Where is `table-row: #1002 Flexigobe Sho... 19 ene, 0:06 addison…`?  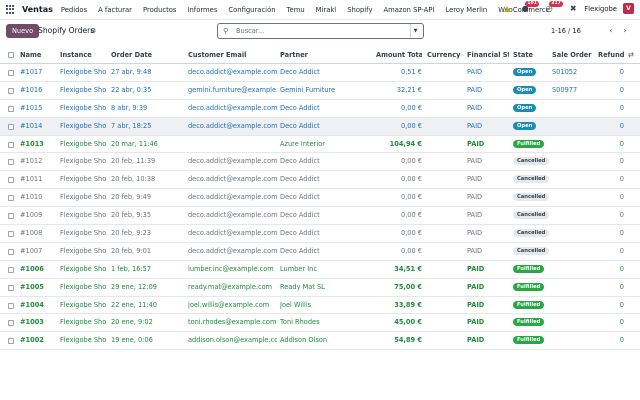 table-row: #1002 Flexigobe Sho... 19 ene, 0:06 addison… is located at coordinates (320, 341).